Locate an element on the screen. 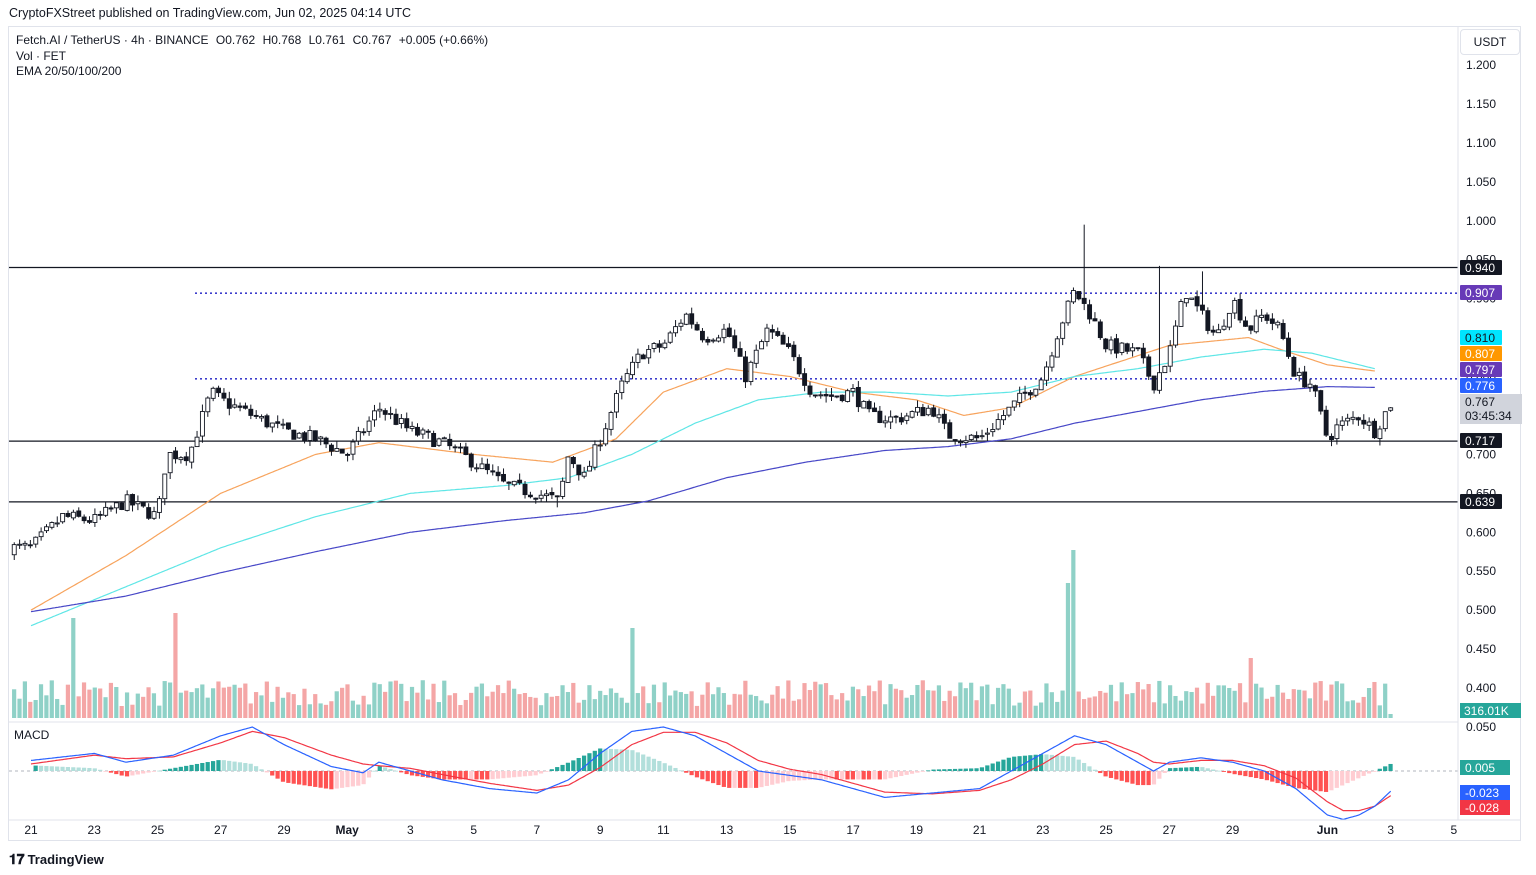  macd-line is located at coordinates (711, 773).